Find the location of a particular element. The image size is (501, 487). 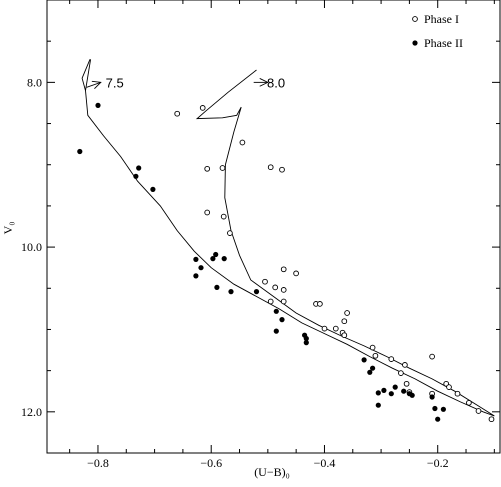

y-tick-label: 10.0 is located at coordinates (31, 247).